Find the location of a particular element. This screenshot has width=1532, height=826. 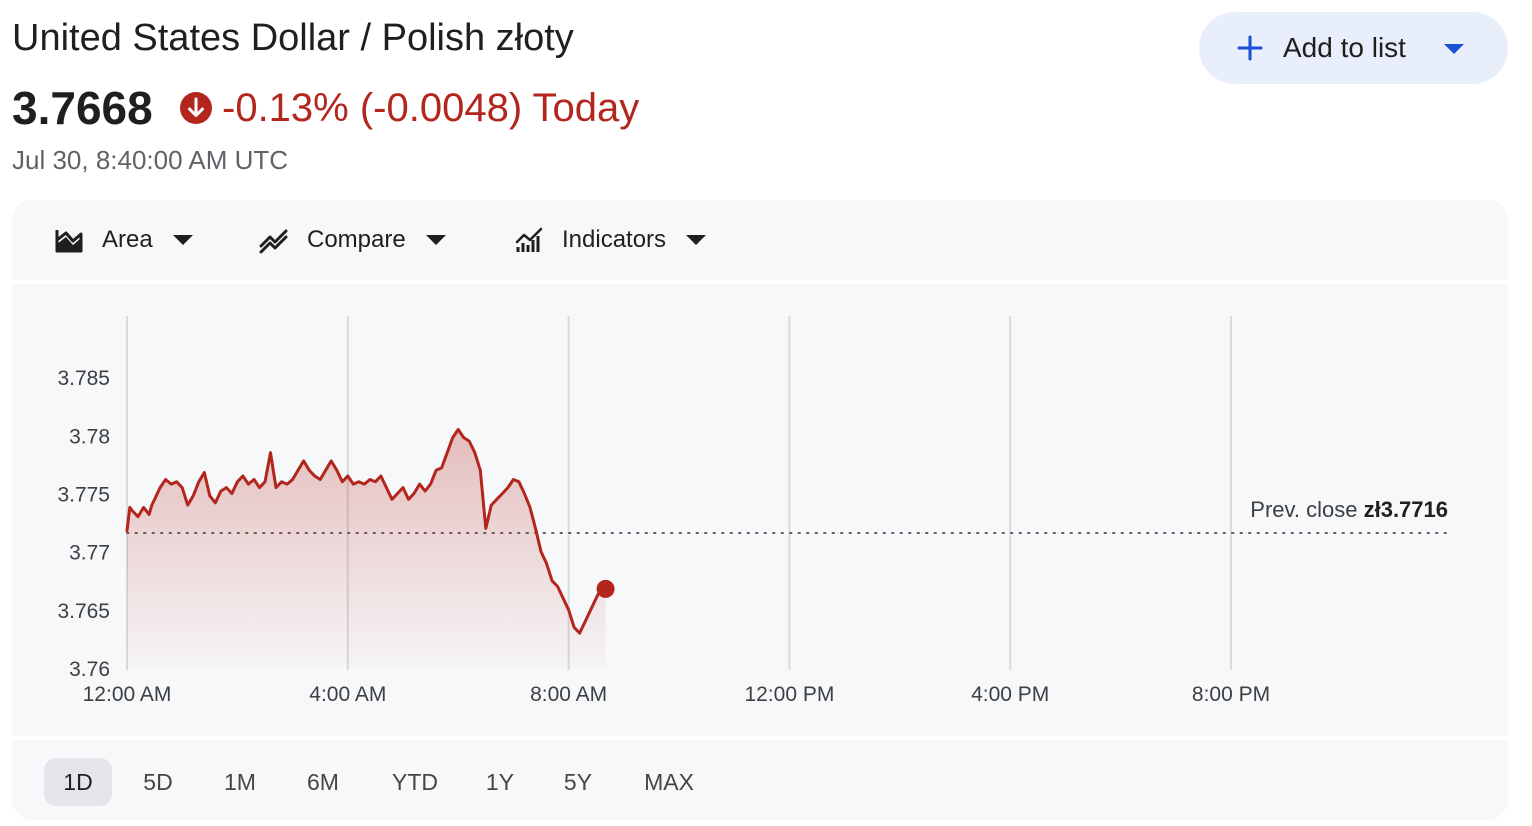

price-area-fill is located at coordinates (366, 548).